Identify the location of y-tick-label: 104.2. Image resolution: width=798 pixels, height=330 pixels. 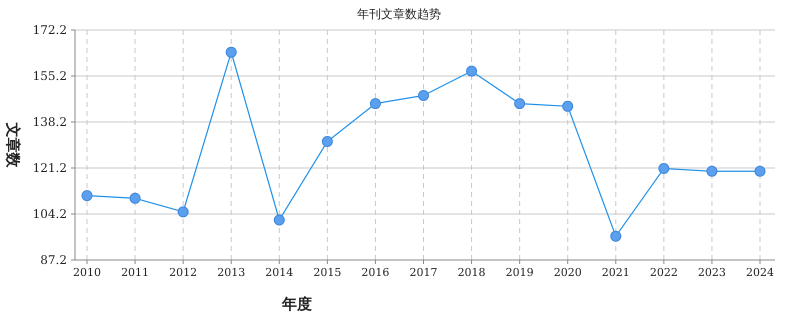
(49, 214).